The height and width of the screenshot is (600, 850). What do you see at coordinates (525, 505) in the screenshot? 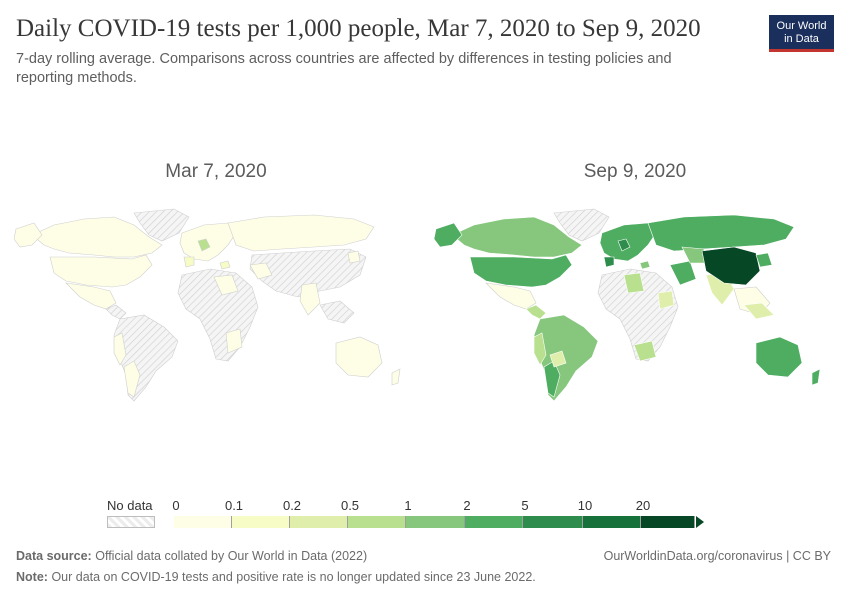
I see `legend-tick: 5` at bounding box center [525, 505].